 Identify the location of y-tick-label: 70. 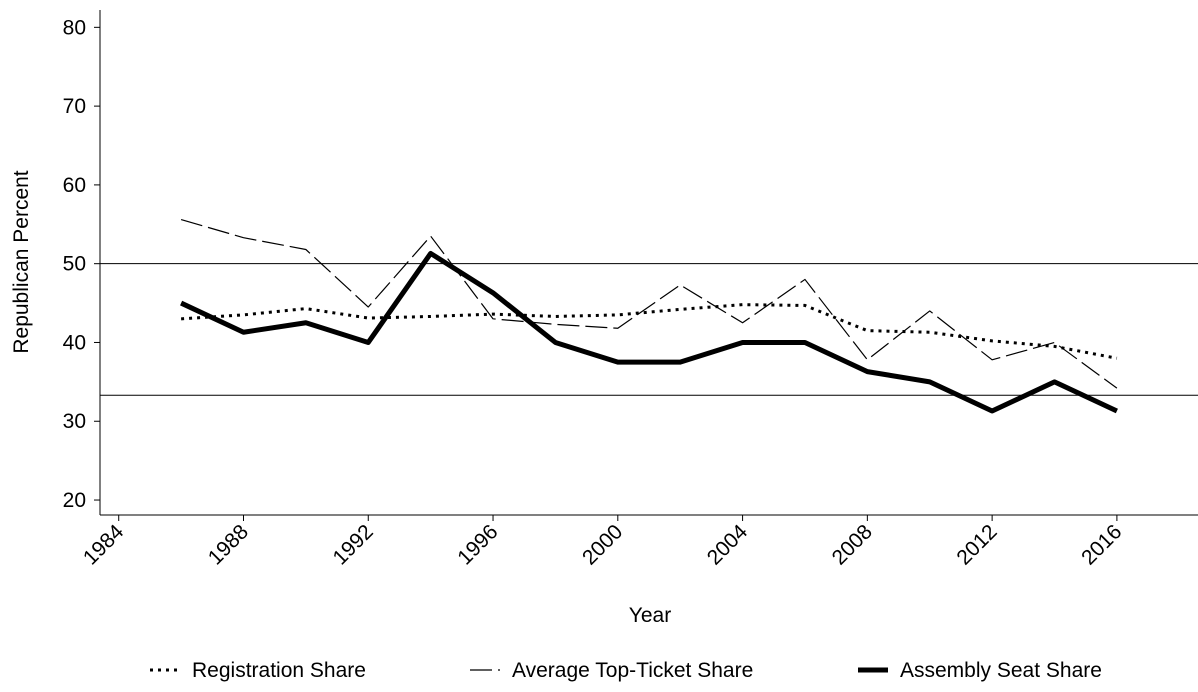
(74, 106).